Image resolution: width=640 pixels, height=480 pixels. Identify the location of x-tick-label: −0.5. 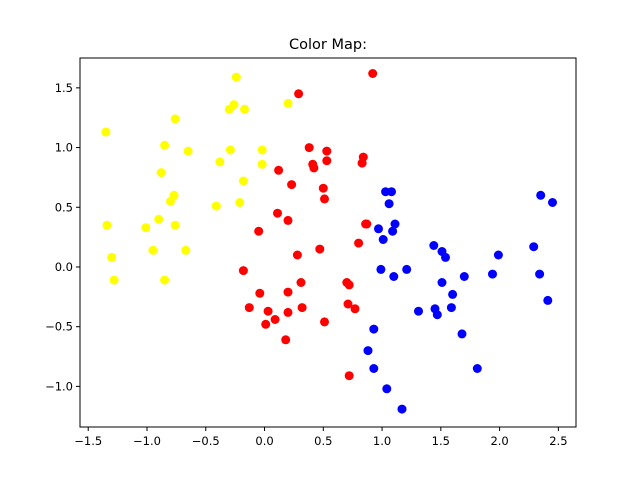
(206, 441).